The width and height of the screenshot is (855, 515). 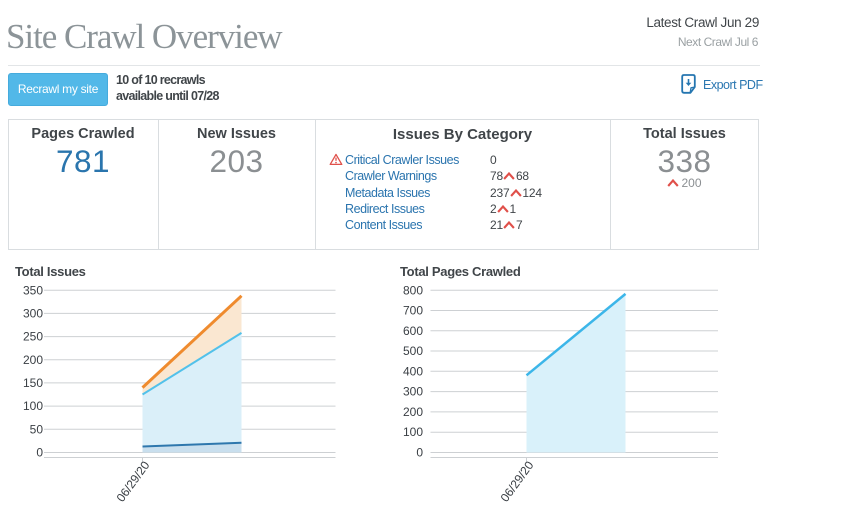 What do you see at coordinates (413, 331) in the screenshot?
I see `svg-text: 600` at bounding box center [413, 331].